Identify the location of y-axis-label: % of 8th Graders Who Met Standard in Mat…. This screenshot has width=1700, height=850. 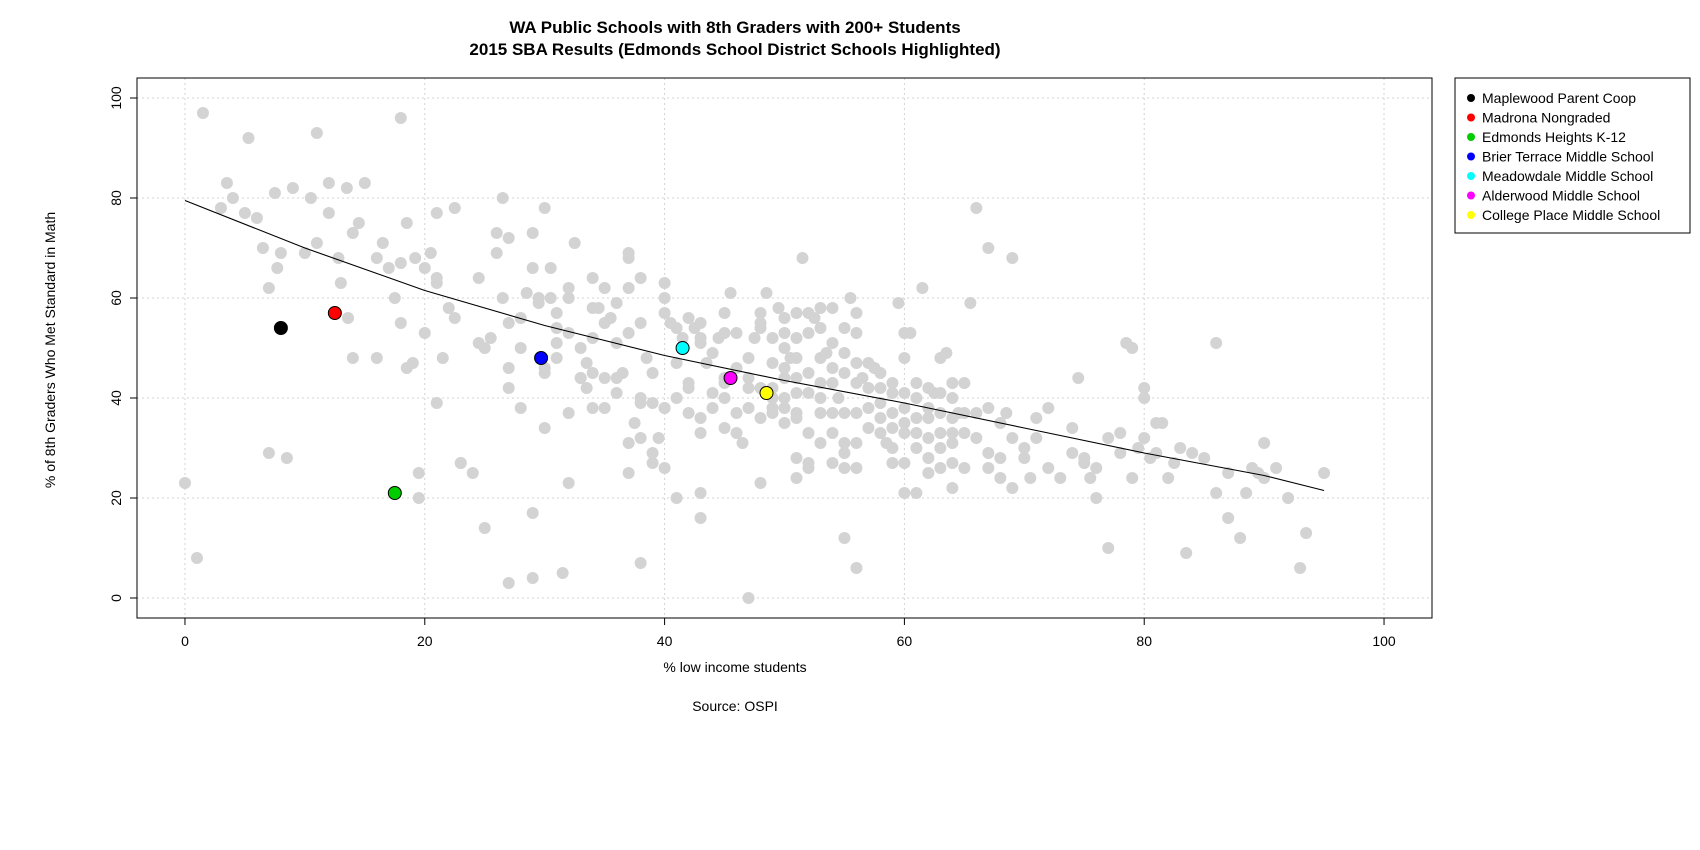
(50, 350).